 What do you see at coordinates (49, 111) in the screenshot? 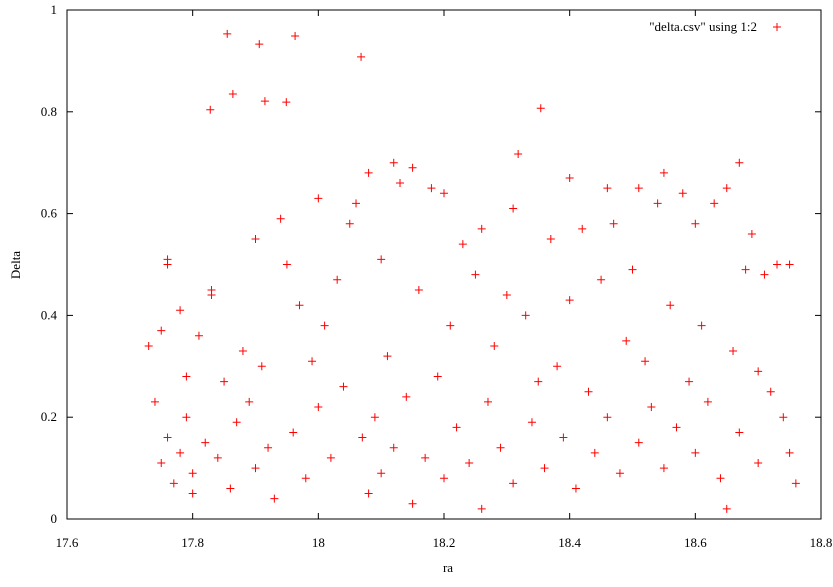
I see `y-tick-label: 0.8` at bounding box center [49, 111].